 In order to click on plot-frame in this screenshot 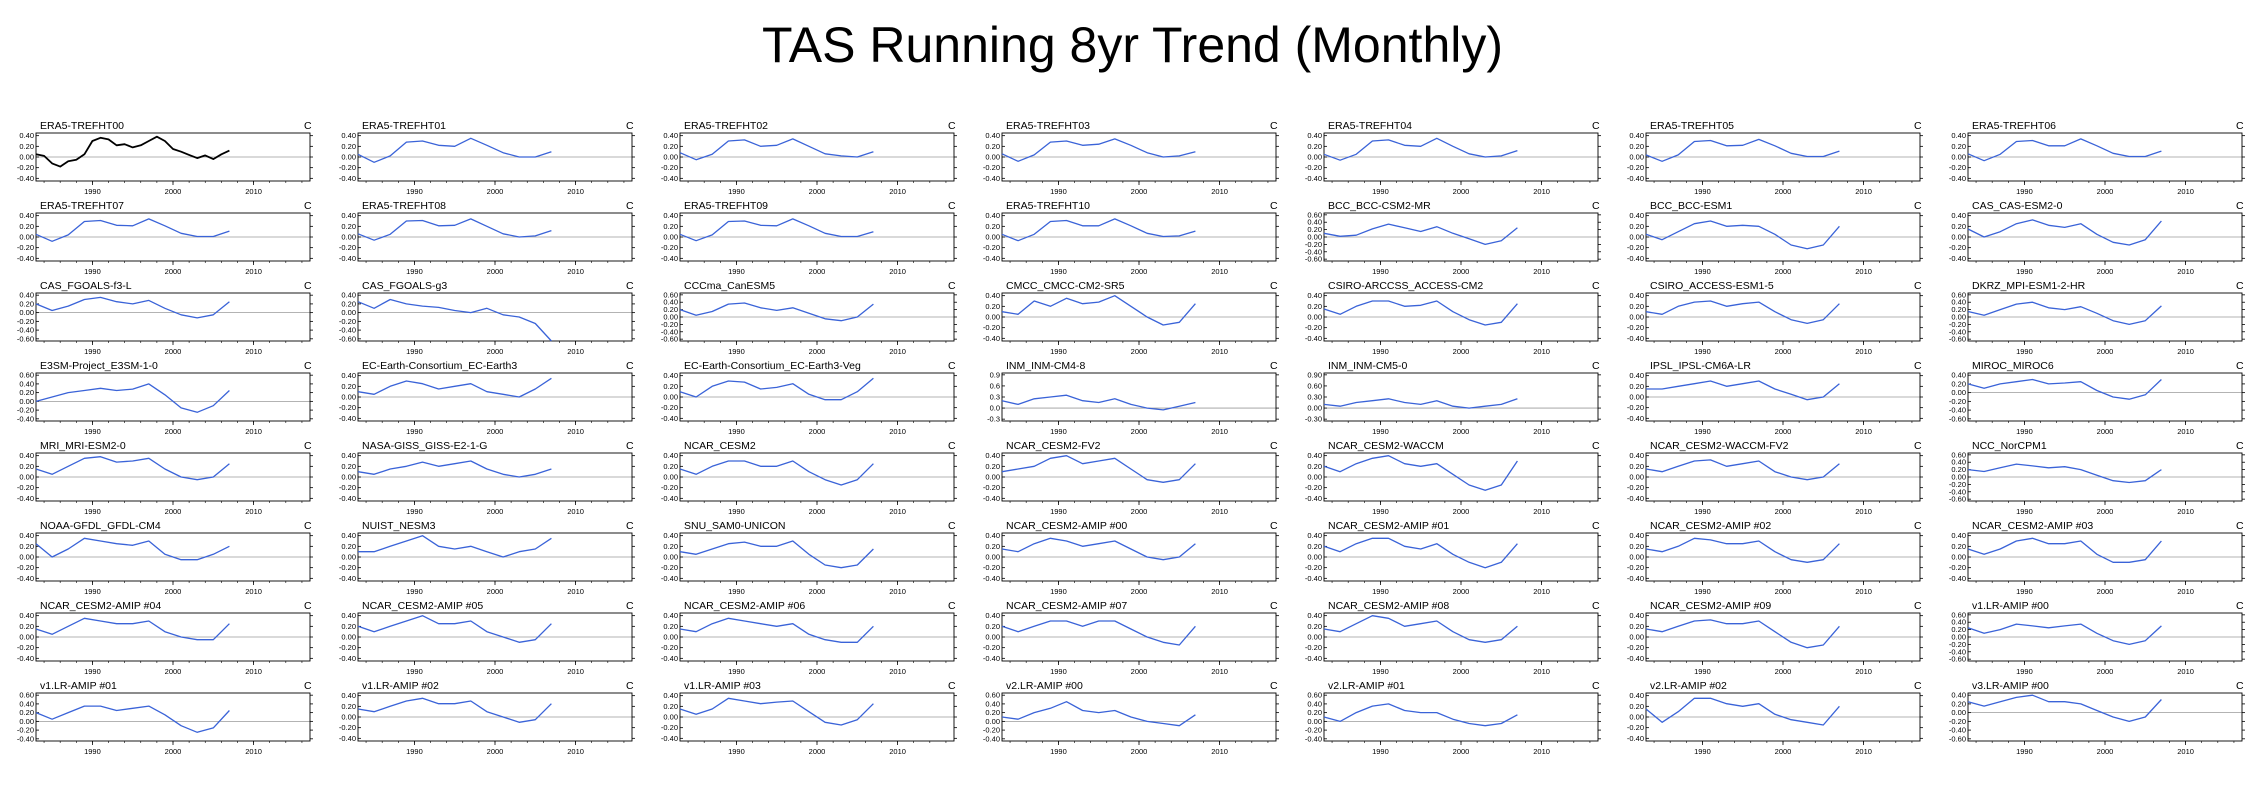, I will do `click(1139, 397)`.